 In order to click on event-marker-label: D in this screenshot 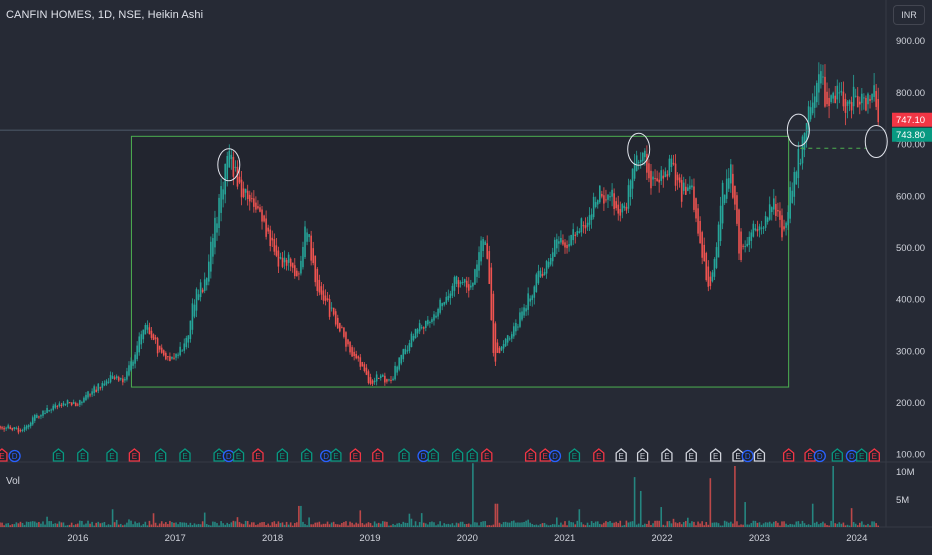, I will do `click(748, 456)`.